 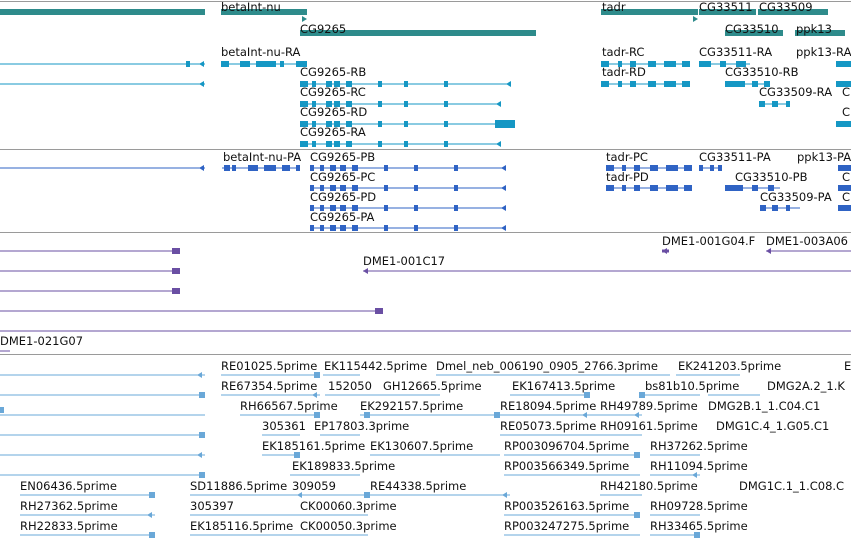 I want to click on transcript-label: CG33511-RA, so click(x=735, y=52).